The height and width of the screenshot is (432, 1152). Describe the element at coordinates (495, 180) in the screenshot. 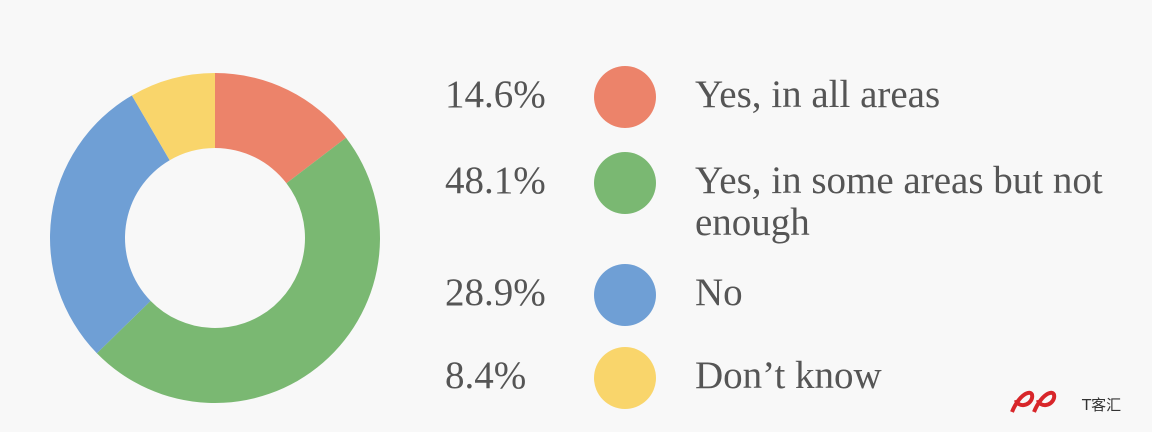

I see `value-label: 48.1%` at that location.